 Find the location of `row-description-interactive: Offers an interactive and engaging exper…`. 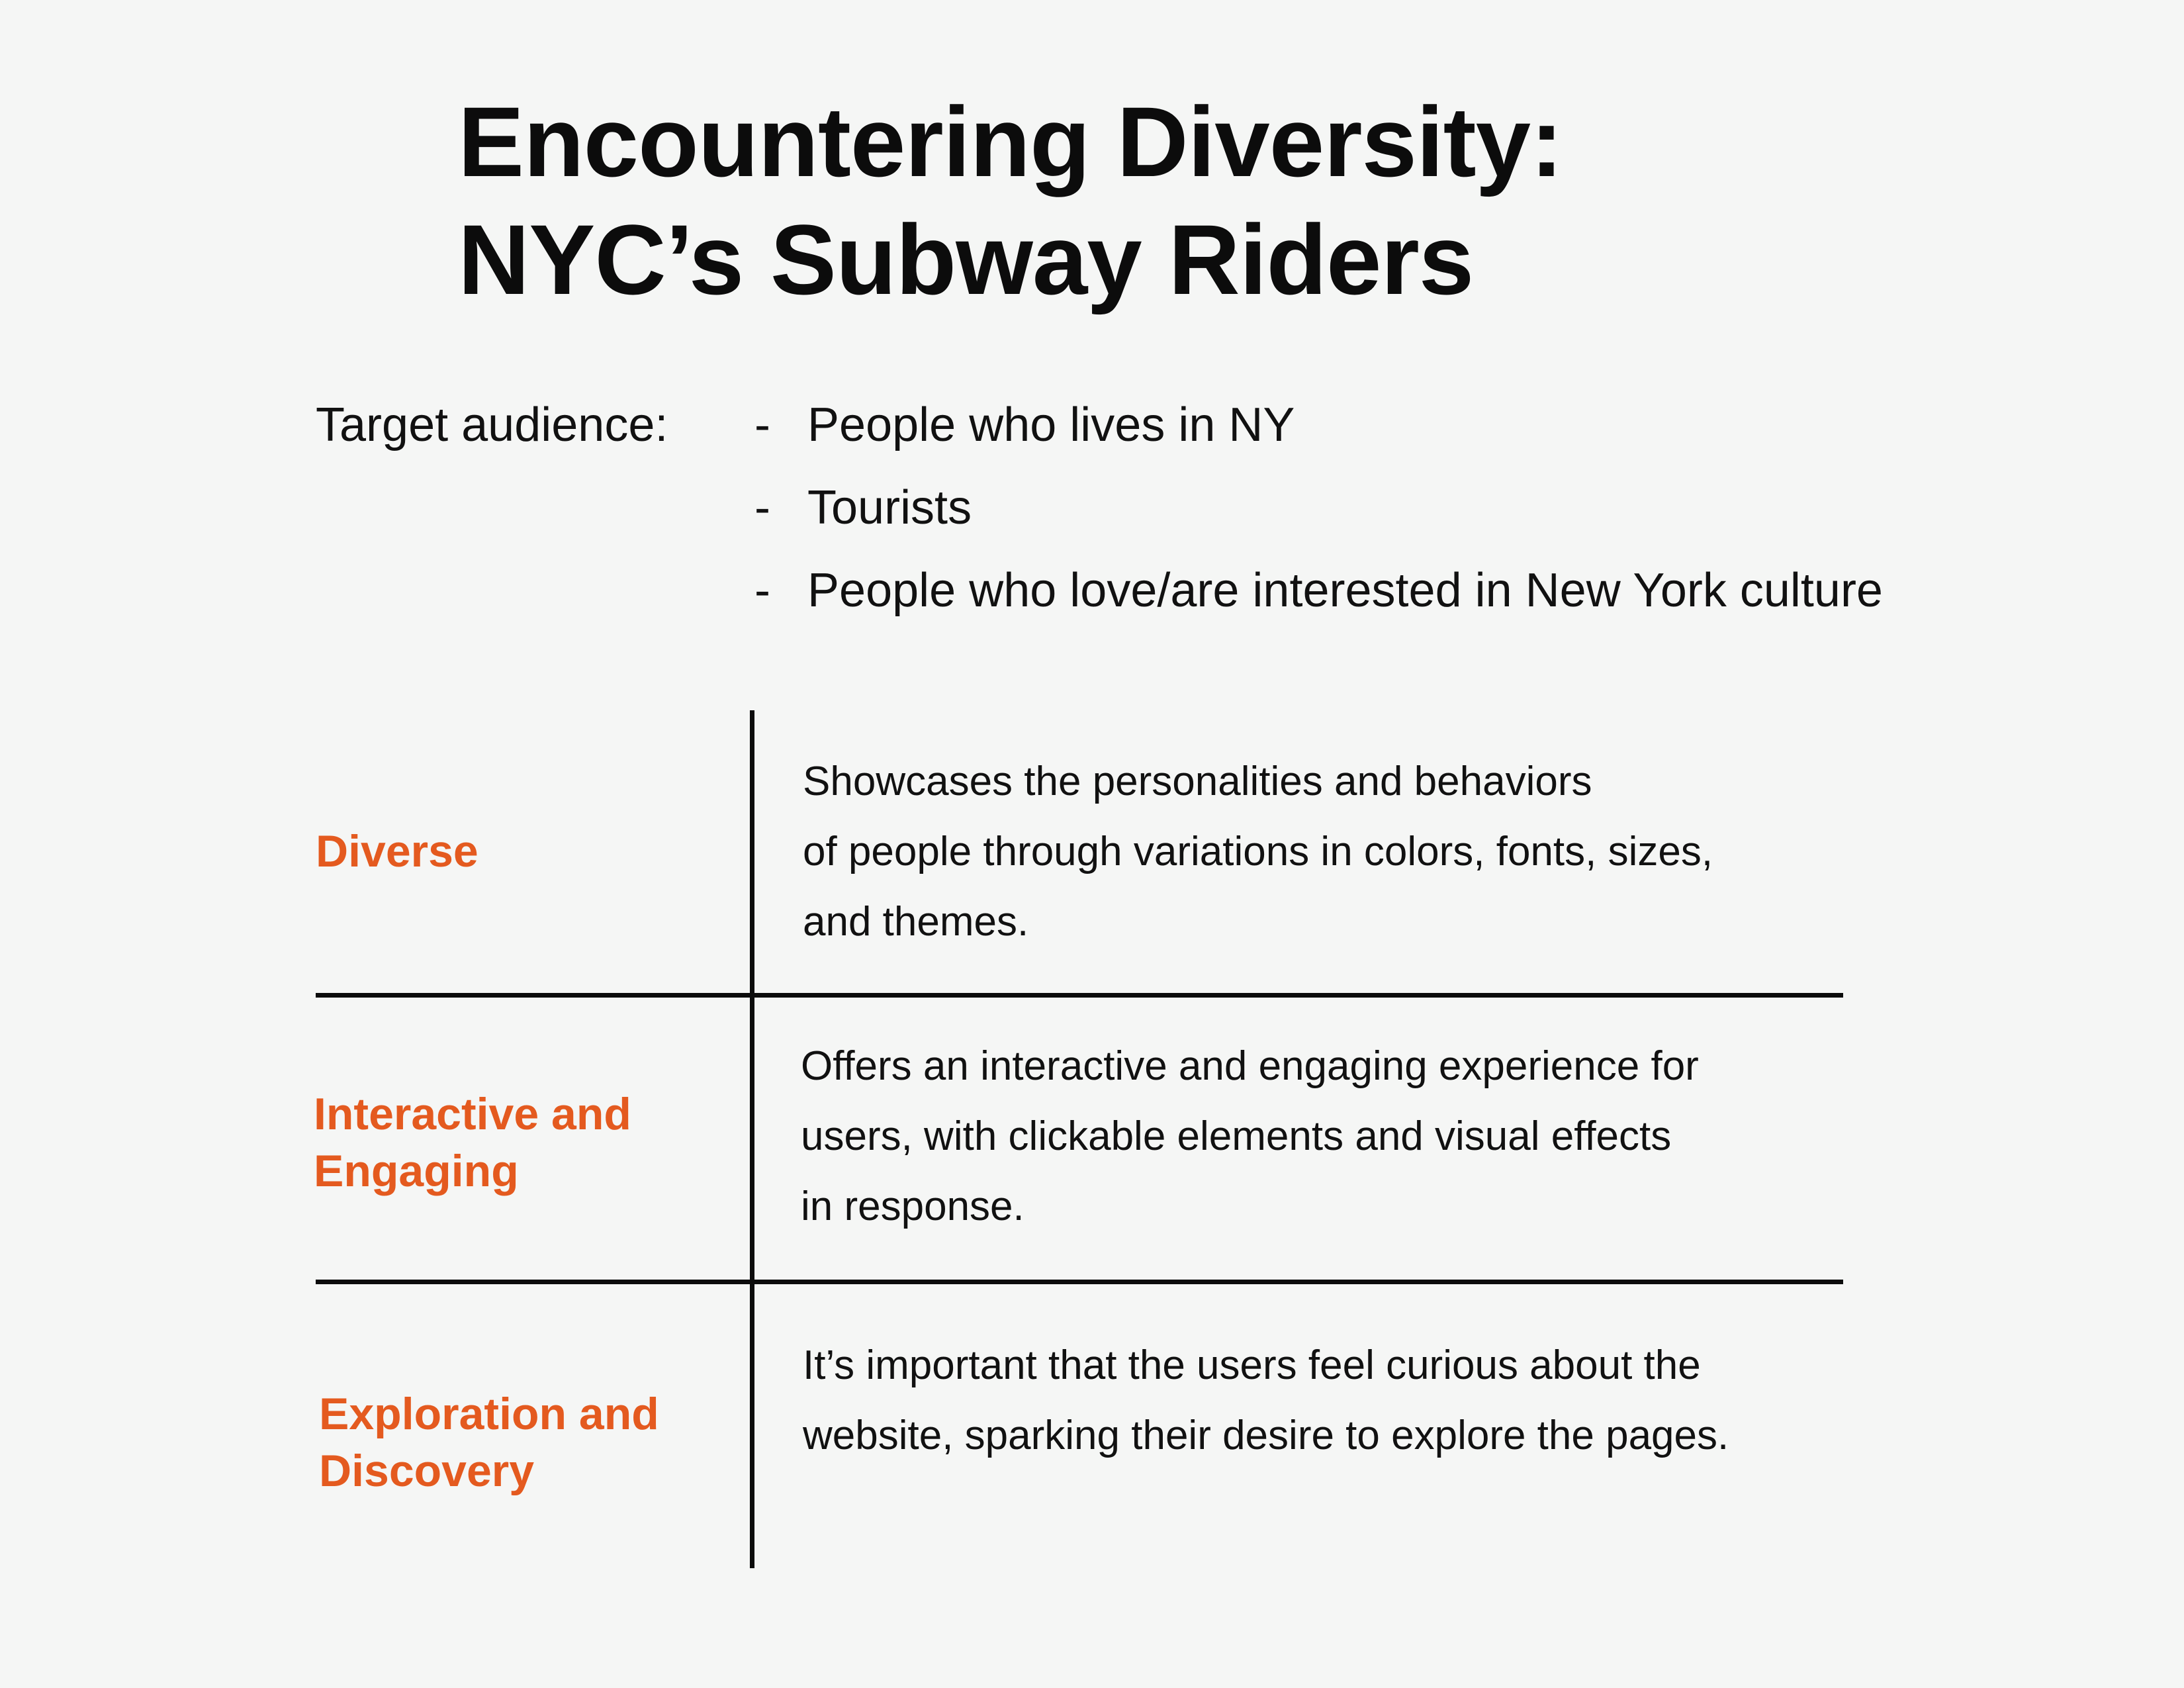

row-description-interactive: Offers an interactive and engaging exper… is located at coordinates (1250, 1136).